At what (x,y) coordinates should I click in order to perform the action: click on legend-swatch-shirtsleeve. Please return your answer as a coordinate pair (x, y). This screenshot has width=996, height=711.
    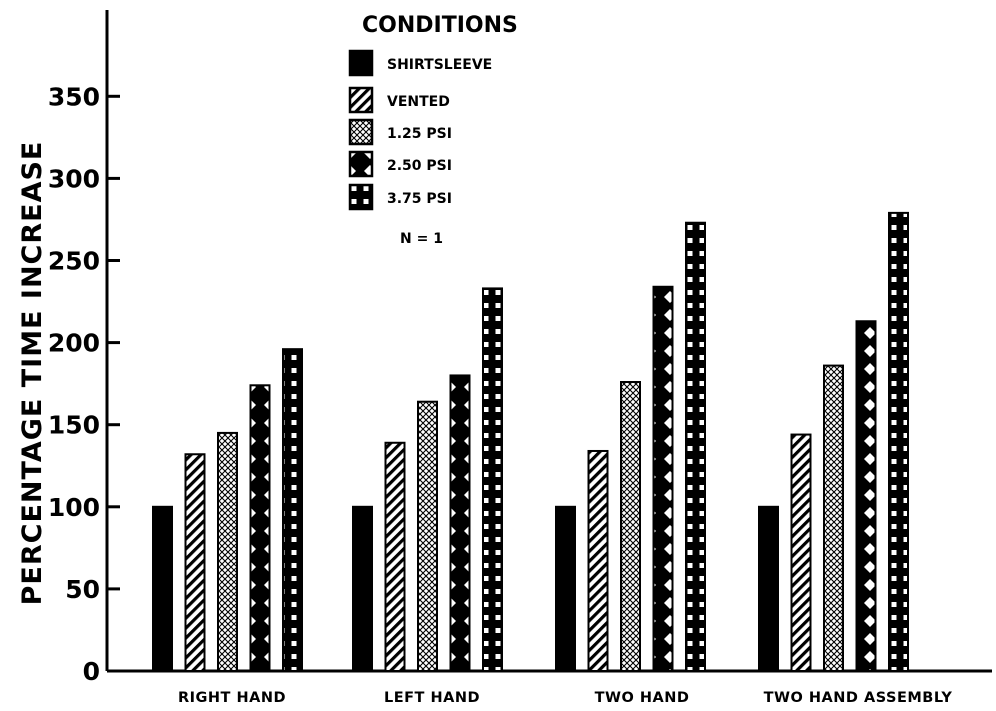
    Looking at the image, I should click on (361, 63).